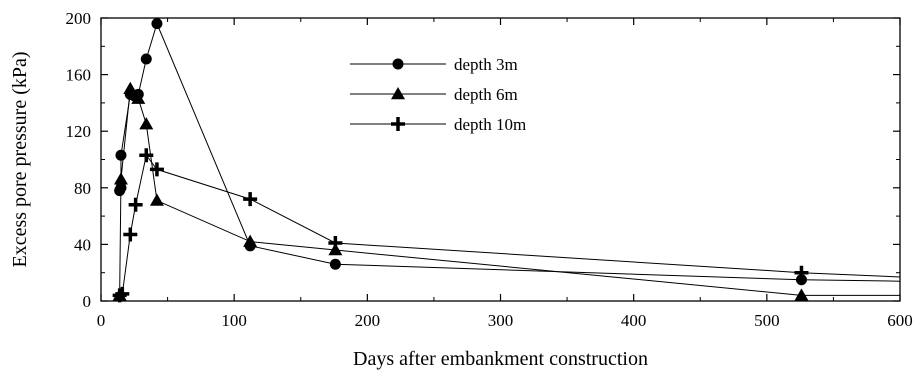 The width and height of the screenshot is (921, 374). Describe the element at coordinates (438, 94) in the screenshot. I see `legend: depth 3m depth 6m depth 10m` at that location.